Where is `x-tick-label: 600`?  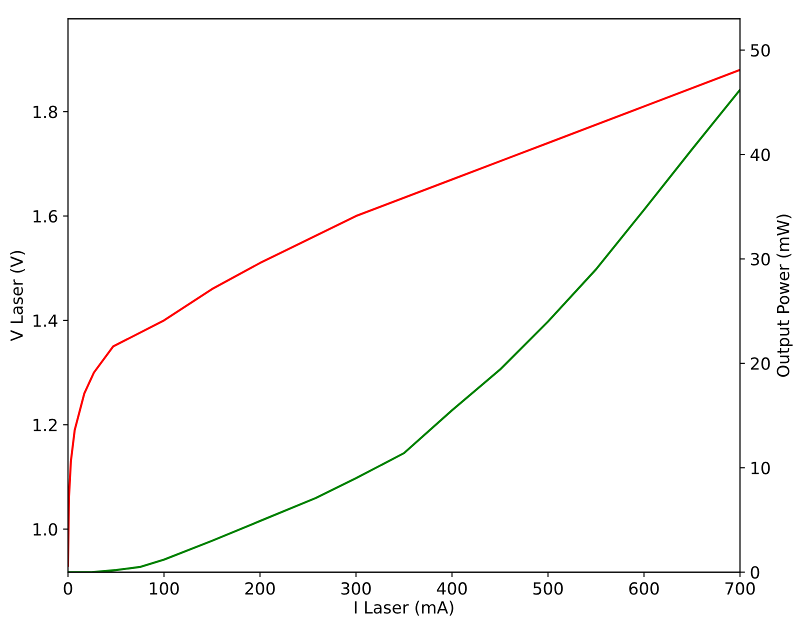 x-tick-label: 600 is located at coordinates (644, 588).